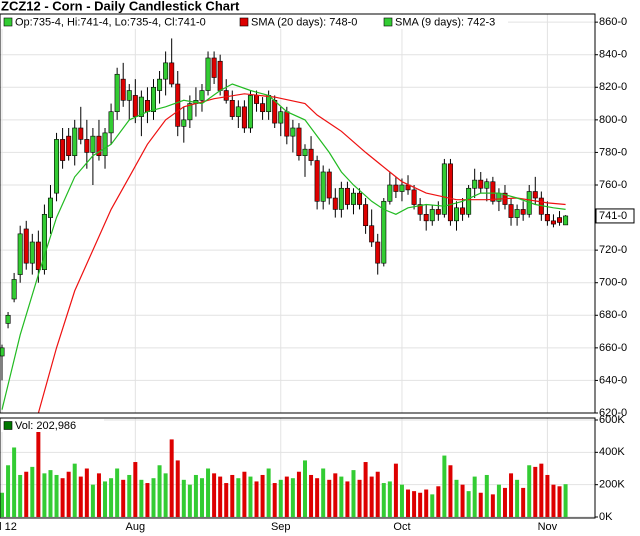 The image size is (640, 536). I want to click on legend-label: SMA (20 days): 748-0, so click(304, 22).